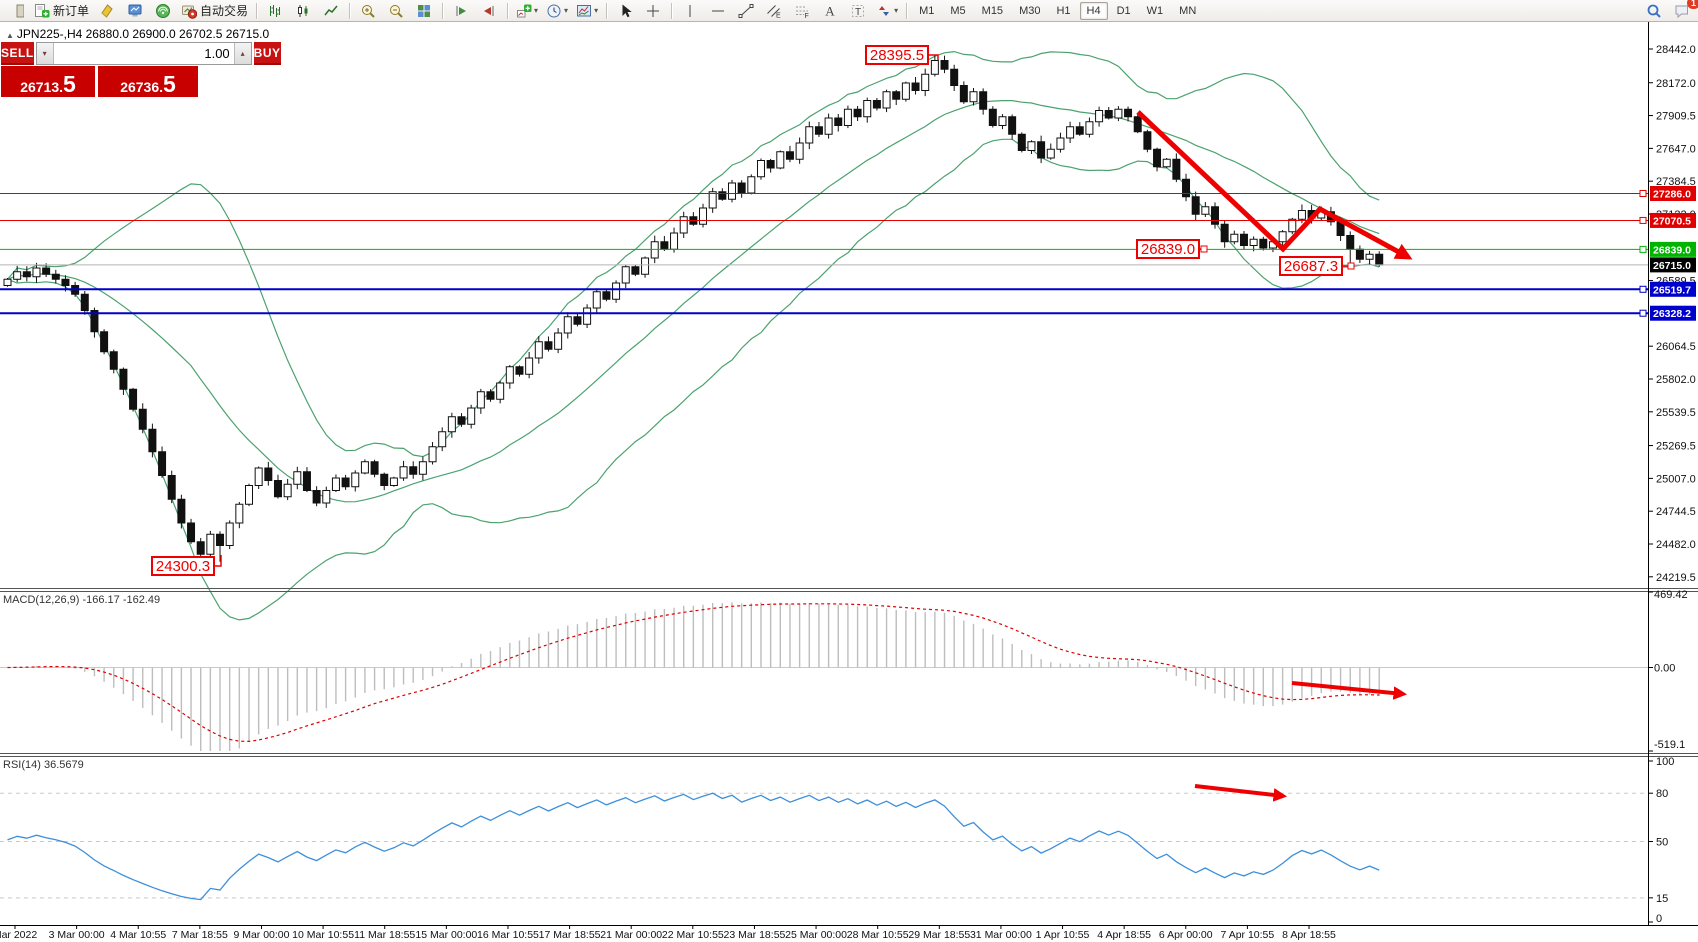 The image size is (1698, 942). What do you see at coordinates (693, 846) in the screenshot?
I see `rsi-line` at bounding box center [693, 846].